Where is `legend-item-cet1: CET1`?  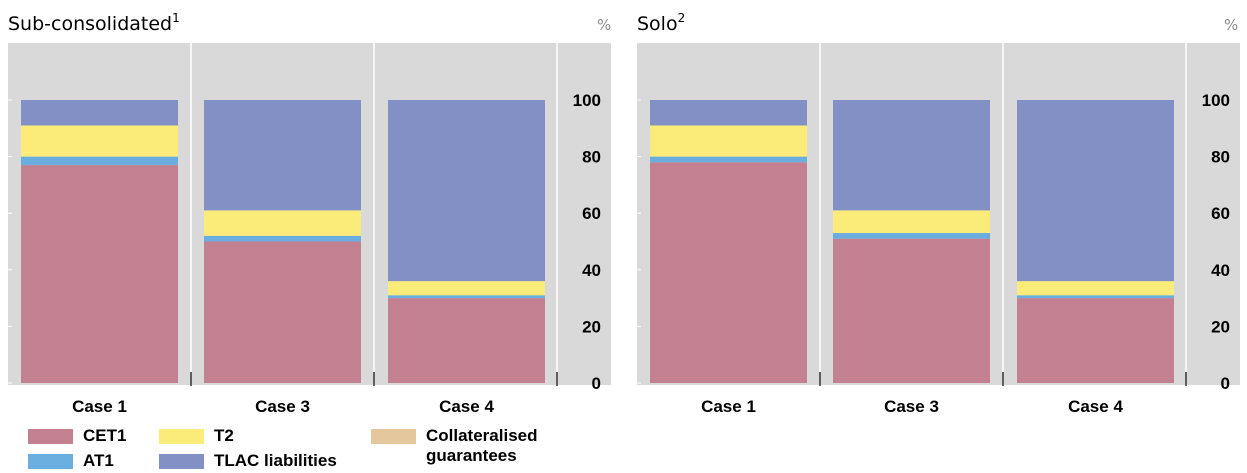
legend-item-cet1: CET1 is located at coordinates (77, 436).